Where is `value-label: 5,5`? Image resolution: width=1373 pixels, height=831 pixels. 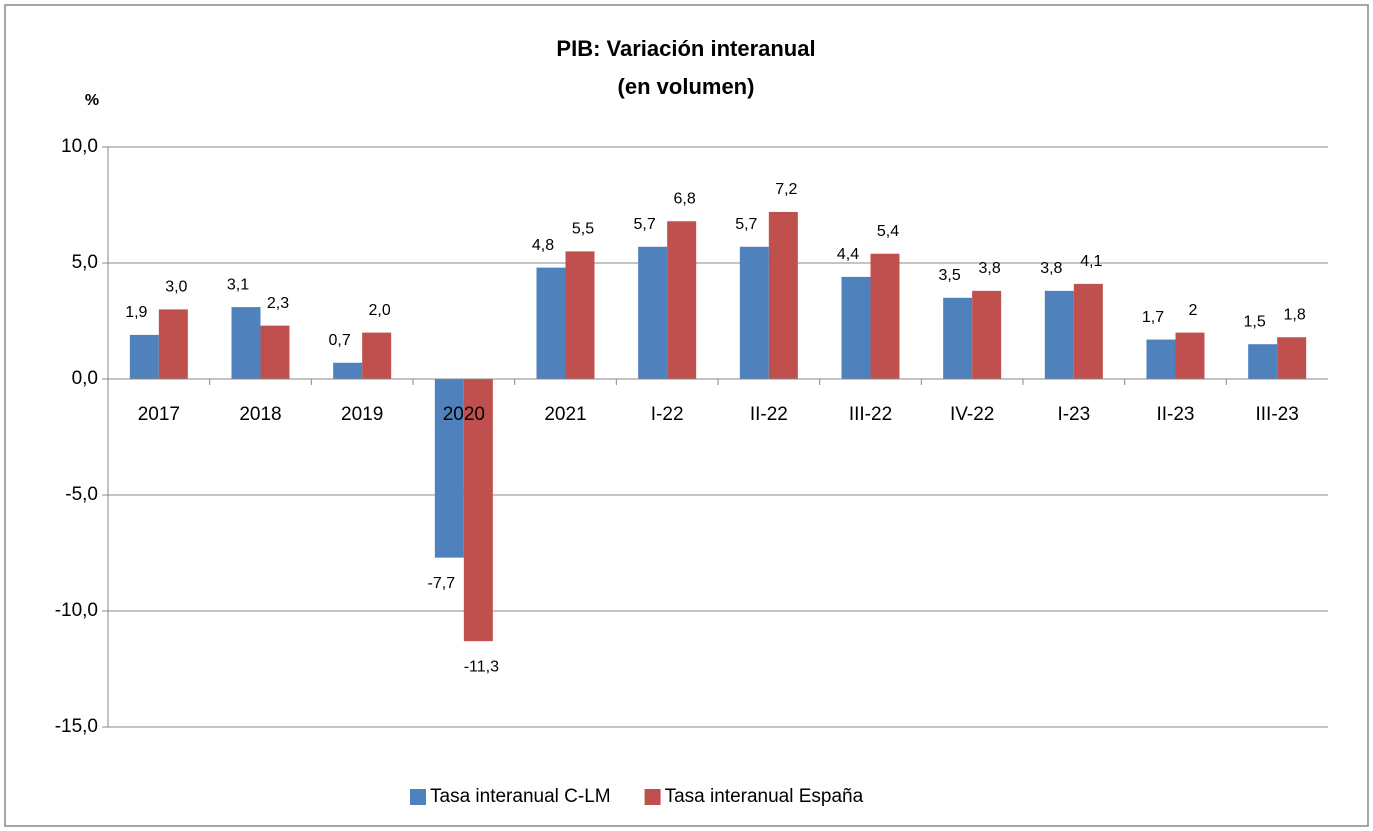 value-label: 5,5 is located at coordinates (583, 229).